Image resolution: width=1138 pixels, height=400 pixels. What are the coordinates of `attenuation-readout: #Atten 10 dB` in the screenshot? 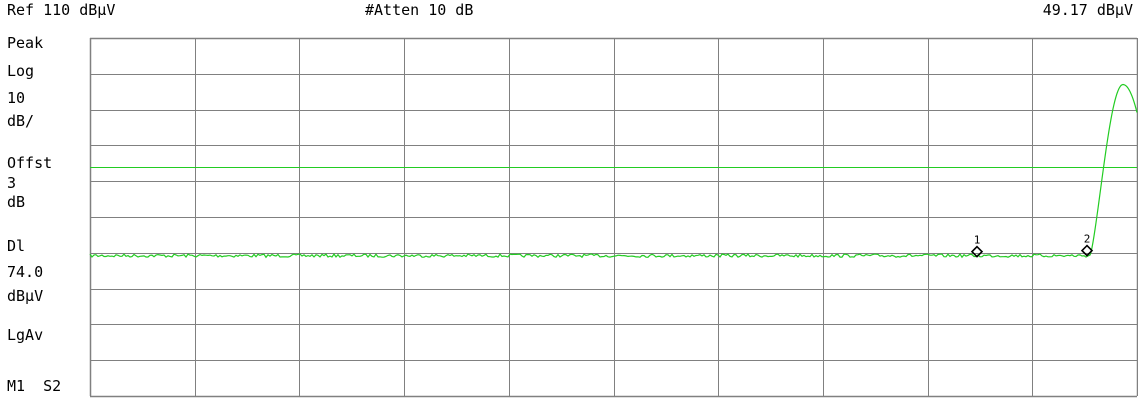 It's located at (419, 10).